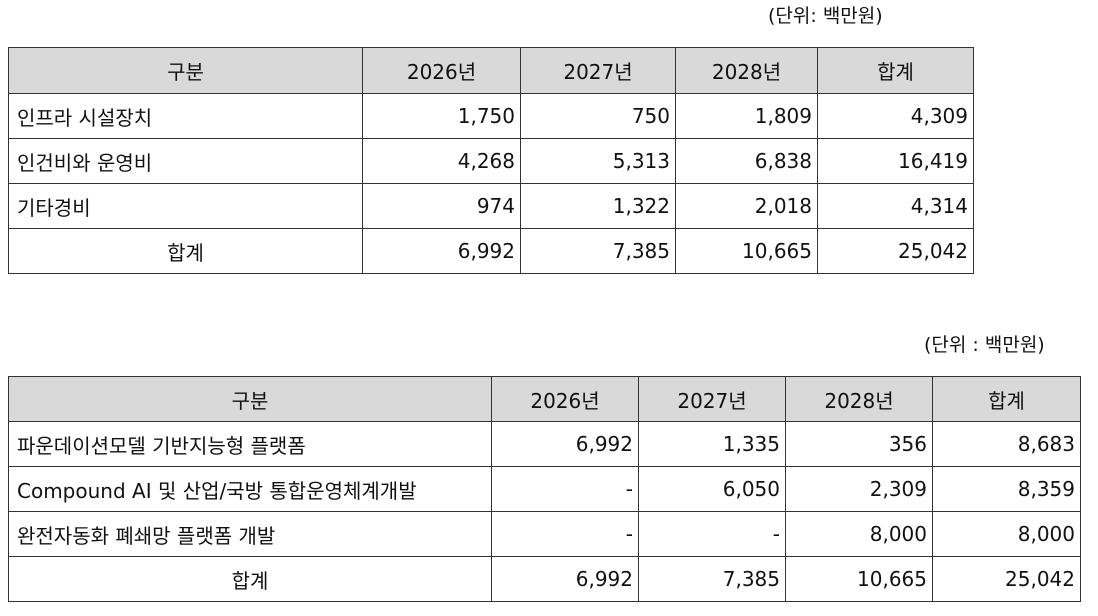 The image size is (1098, 616). I want to click on cell-2027: 750, so click(598, 116).